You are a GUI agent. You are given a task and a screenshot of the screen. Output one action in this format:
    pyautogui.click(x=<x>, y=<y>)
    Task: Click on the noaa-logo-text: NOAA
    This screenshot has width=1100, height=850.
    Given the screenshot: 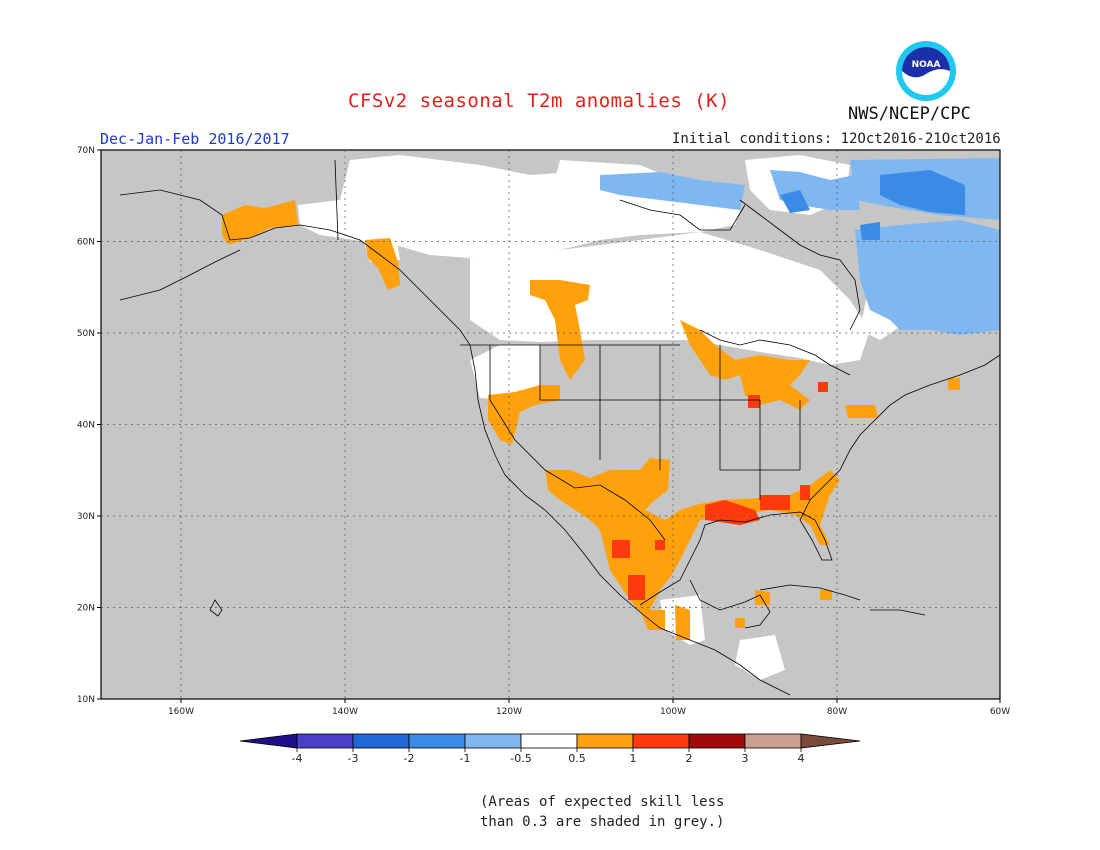 What is the action you would take?
    pyautogui.click(x=926, y=65)
    